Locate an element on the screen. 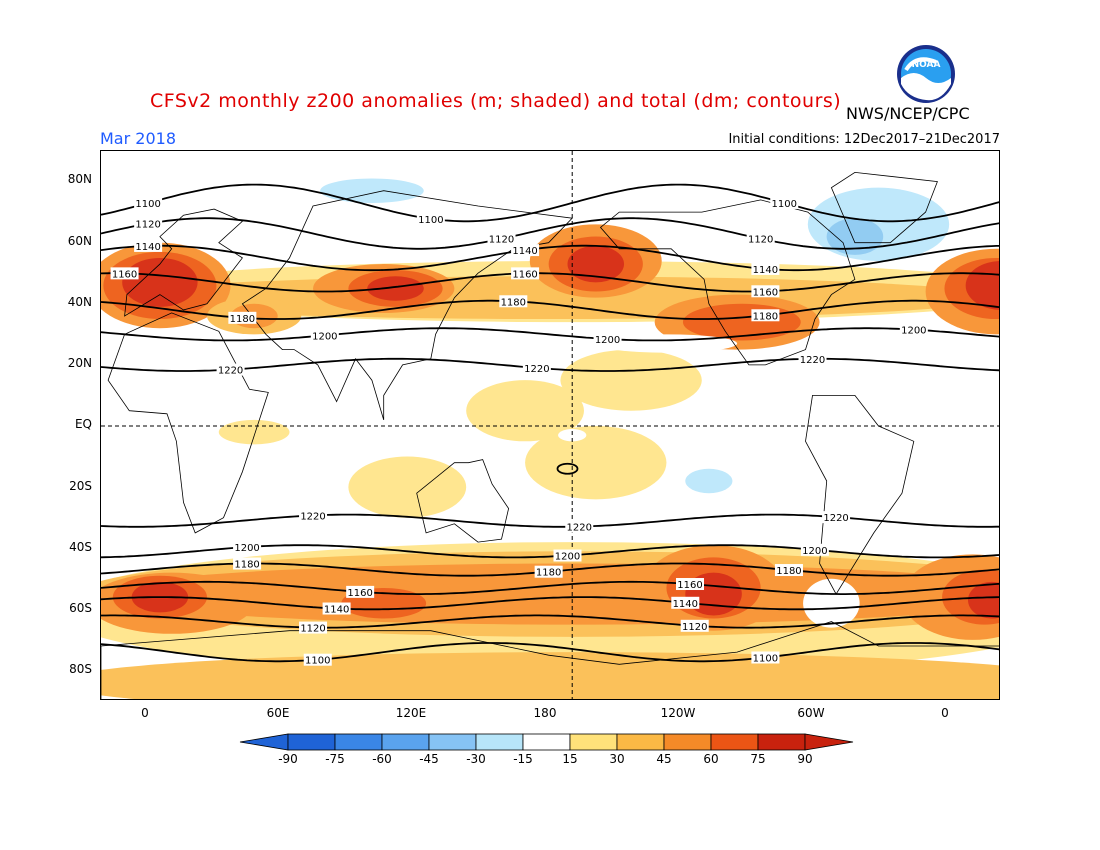  lat-label-80n: 80N is located at coordinates (79, 179).